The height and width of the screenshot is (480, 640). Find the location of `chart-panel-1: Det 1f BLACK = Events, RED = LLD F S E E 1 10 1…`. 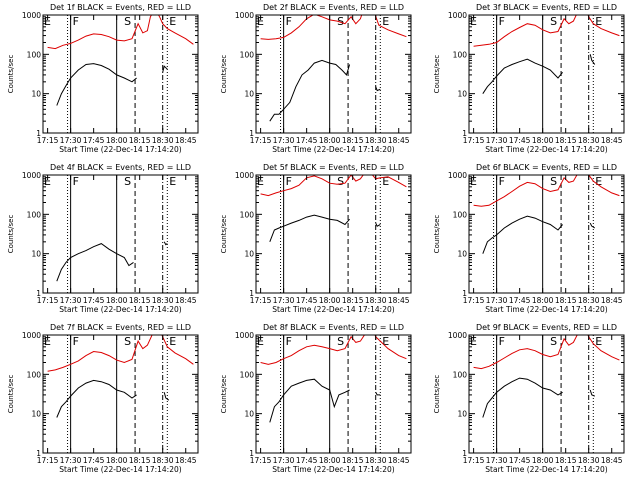

chart-panel-1: Det 1f BLACK = Events, RED = LLD F S E E 1 10 1… is located at coordinates (103, 78).